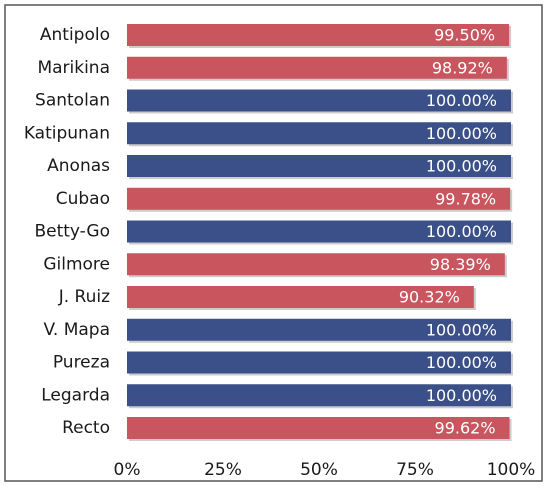 The image size is (548, 488). I want to click on x-tick-label: 75%, so click(415, 470).